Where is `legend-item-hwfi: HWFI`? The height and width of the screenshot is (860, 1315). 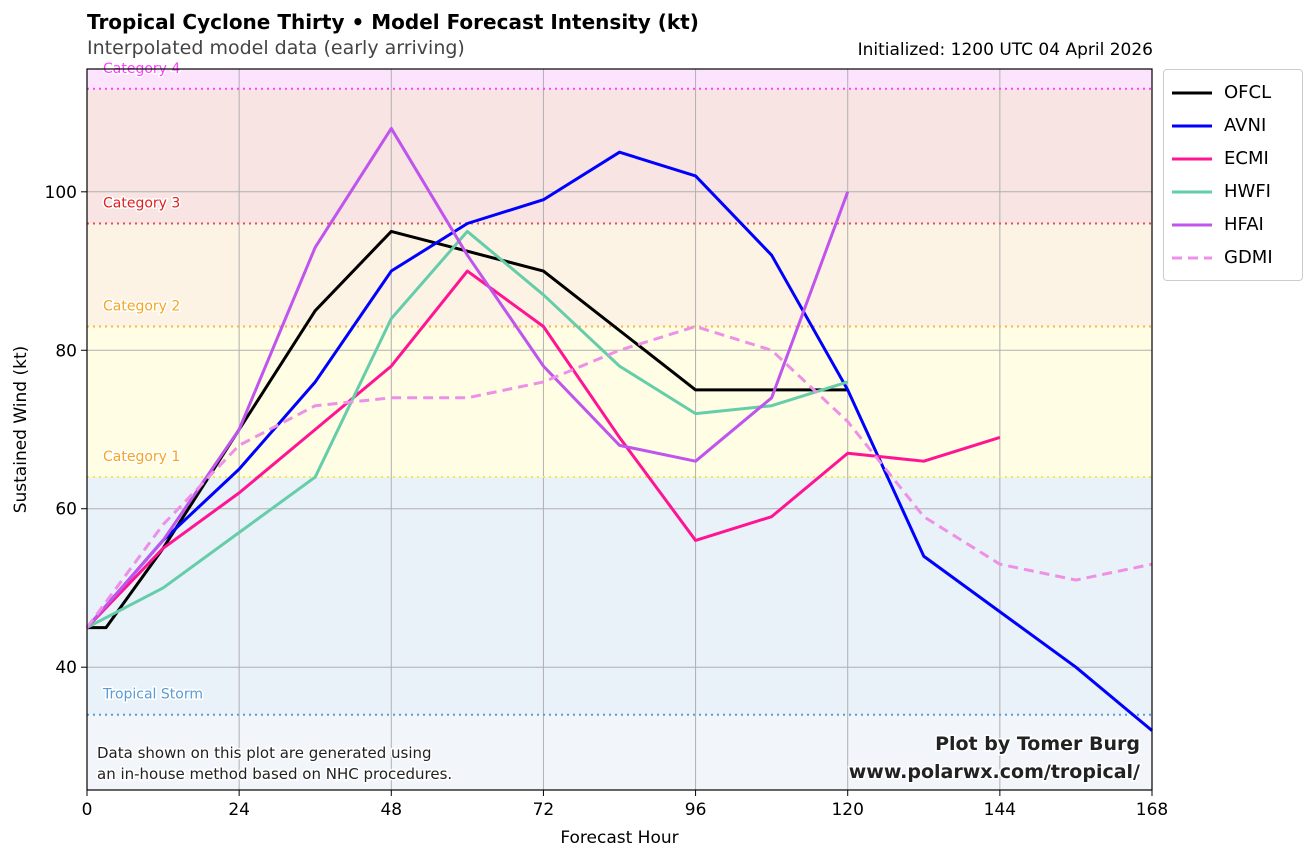 legend-item-hwfi: HWFI is located at coordinates (1233, 191).